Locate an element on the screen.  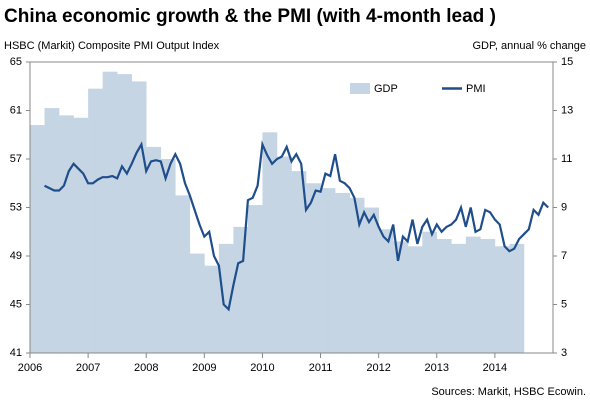
y-tick-label: 41 is located at coordinates (16, 353).